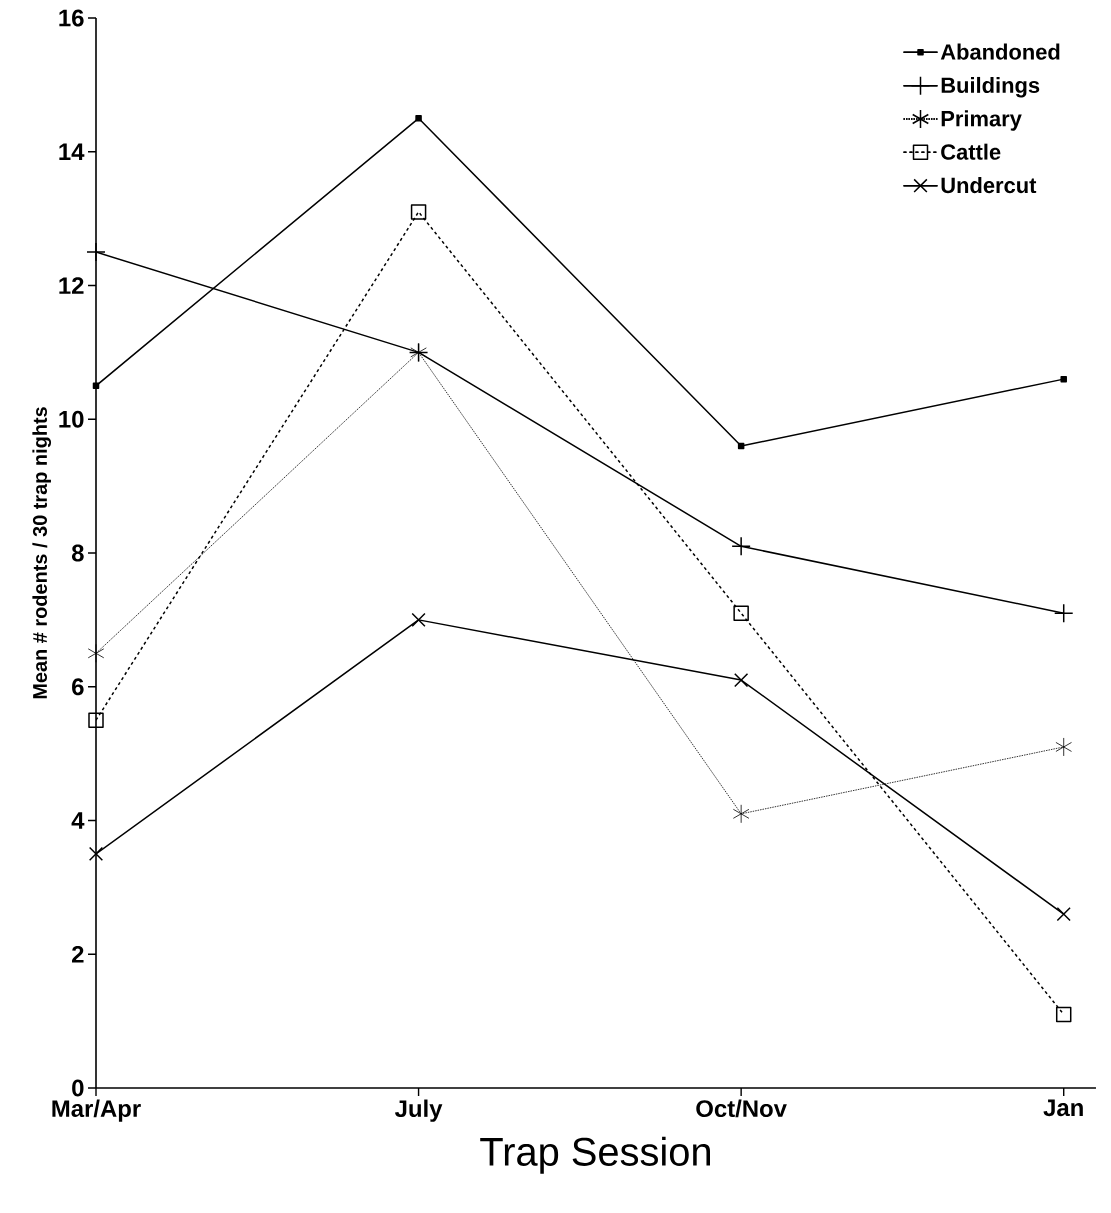  I want to click on legend-label: Abandoned, so click(1000, 51).